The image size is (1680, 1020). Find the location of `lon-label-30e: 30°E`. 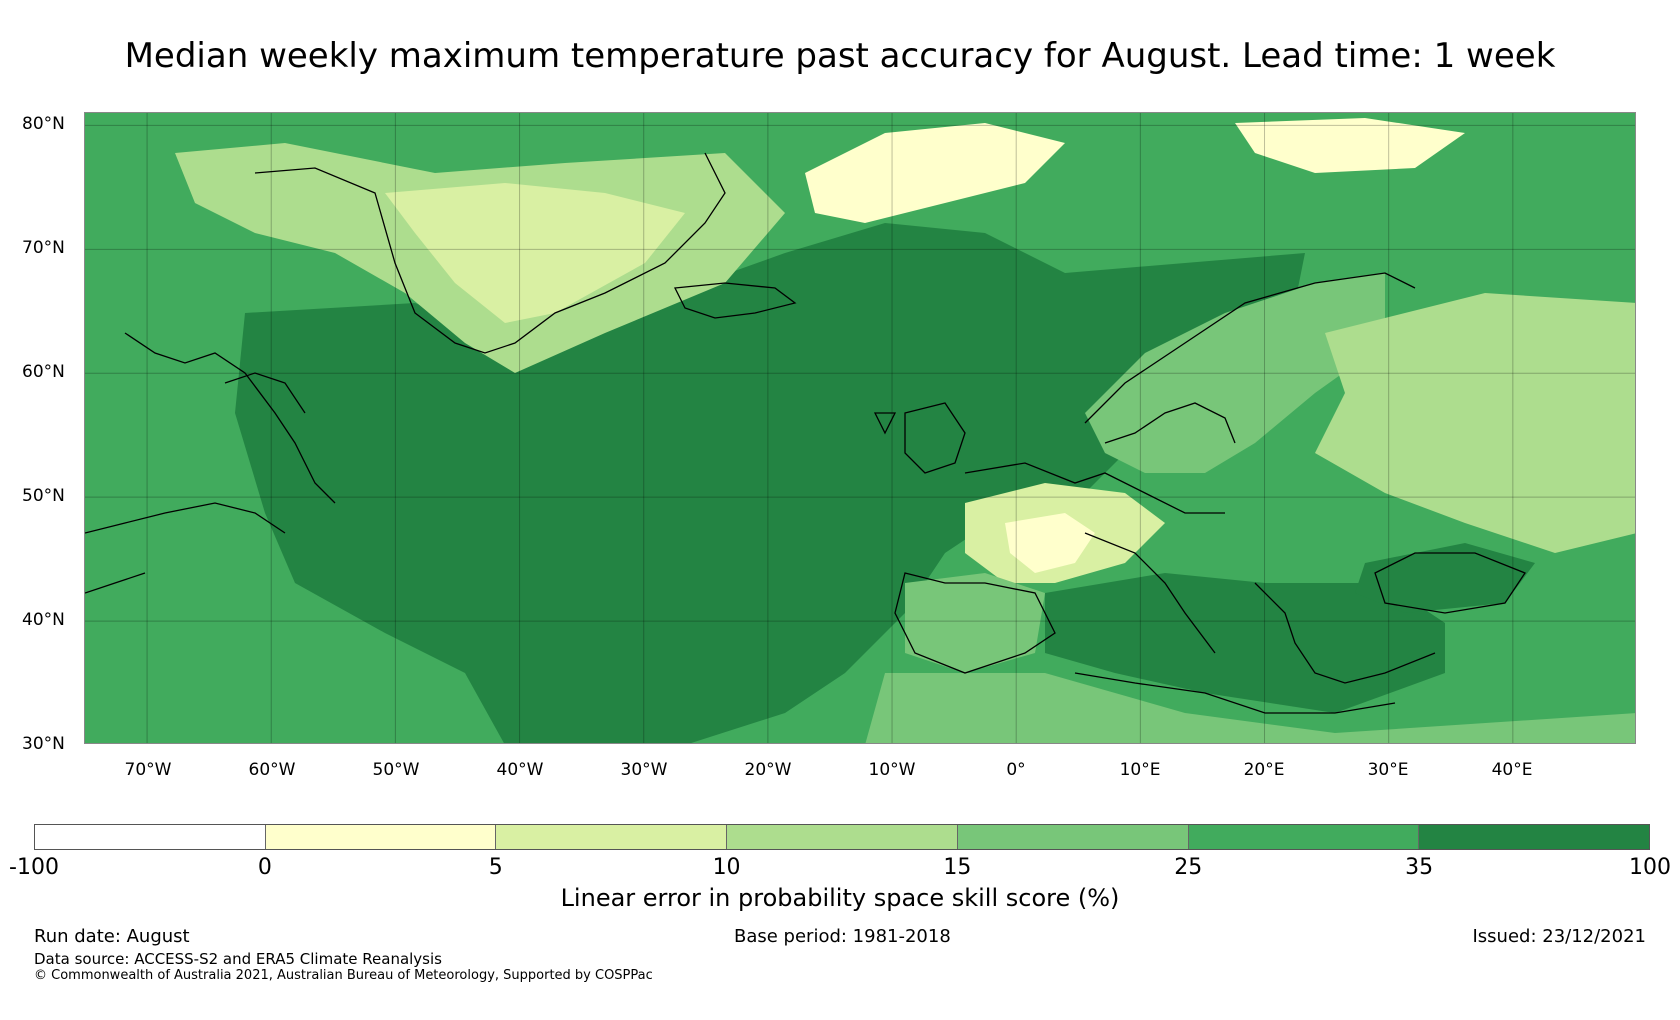

lon-label-30e: 30°E is located at coordinates (1388, 770).